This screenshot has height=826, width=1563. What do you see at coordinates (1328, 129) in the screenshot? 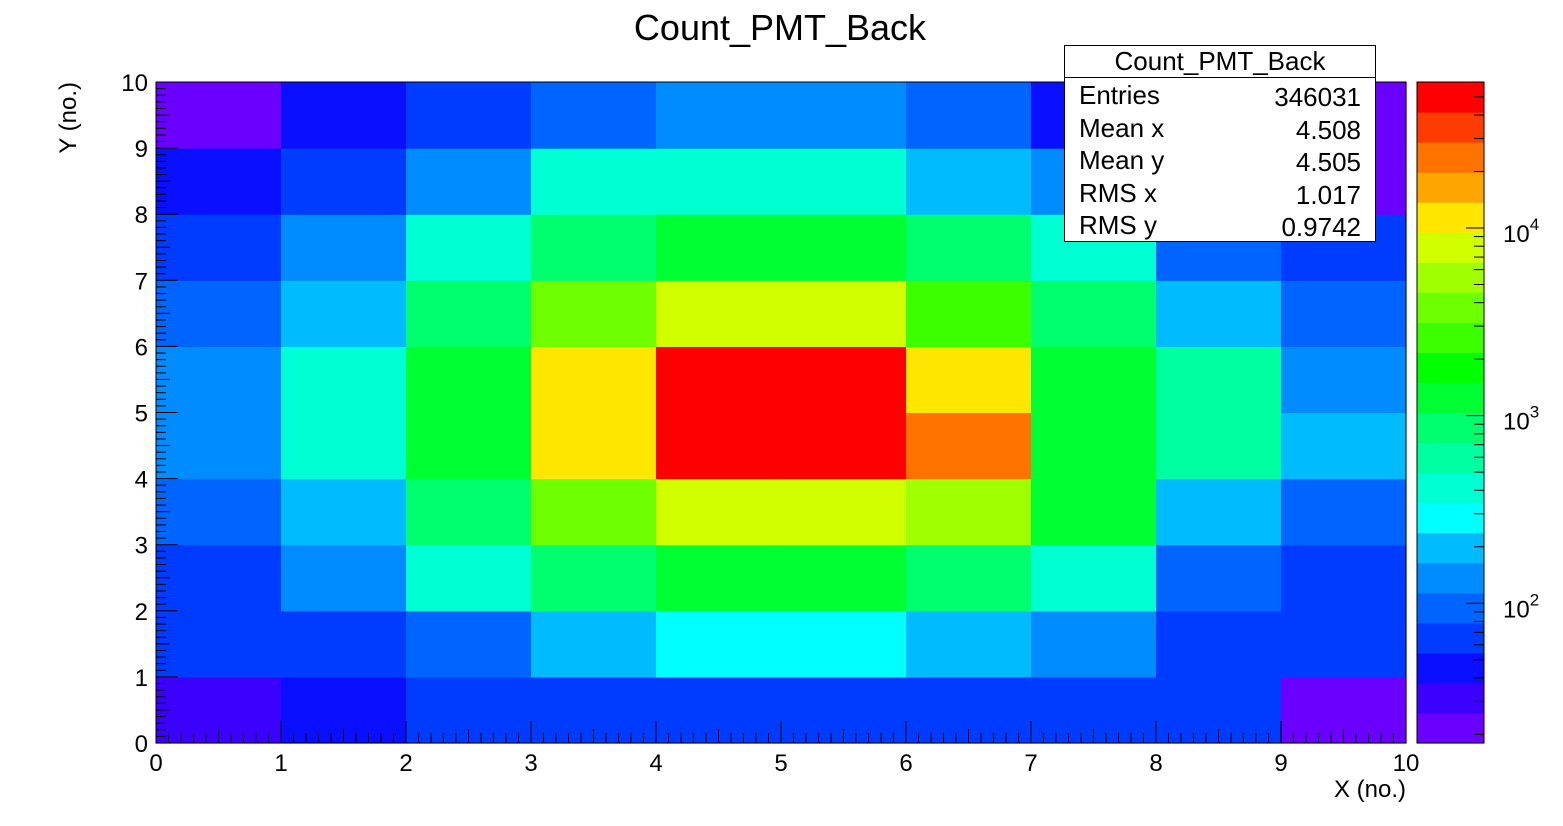
I see `stats-value: 4.508` at bounding box center [1328, 129].